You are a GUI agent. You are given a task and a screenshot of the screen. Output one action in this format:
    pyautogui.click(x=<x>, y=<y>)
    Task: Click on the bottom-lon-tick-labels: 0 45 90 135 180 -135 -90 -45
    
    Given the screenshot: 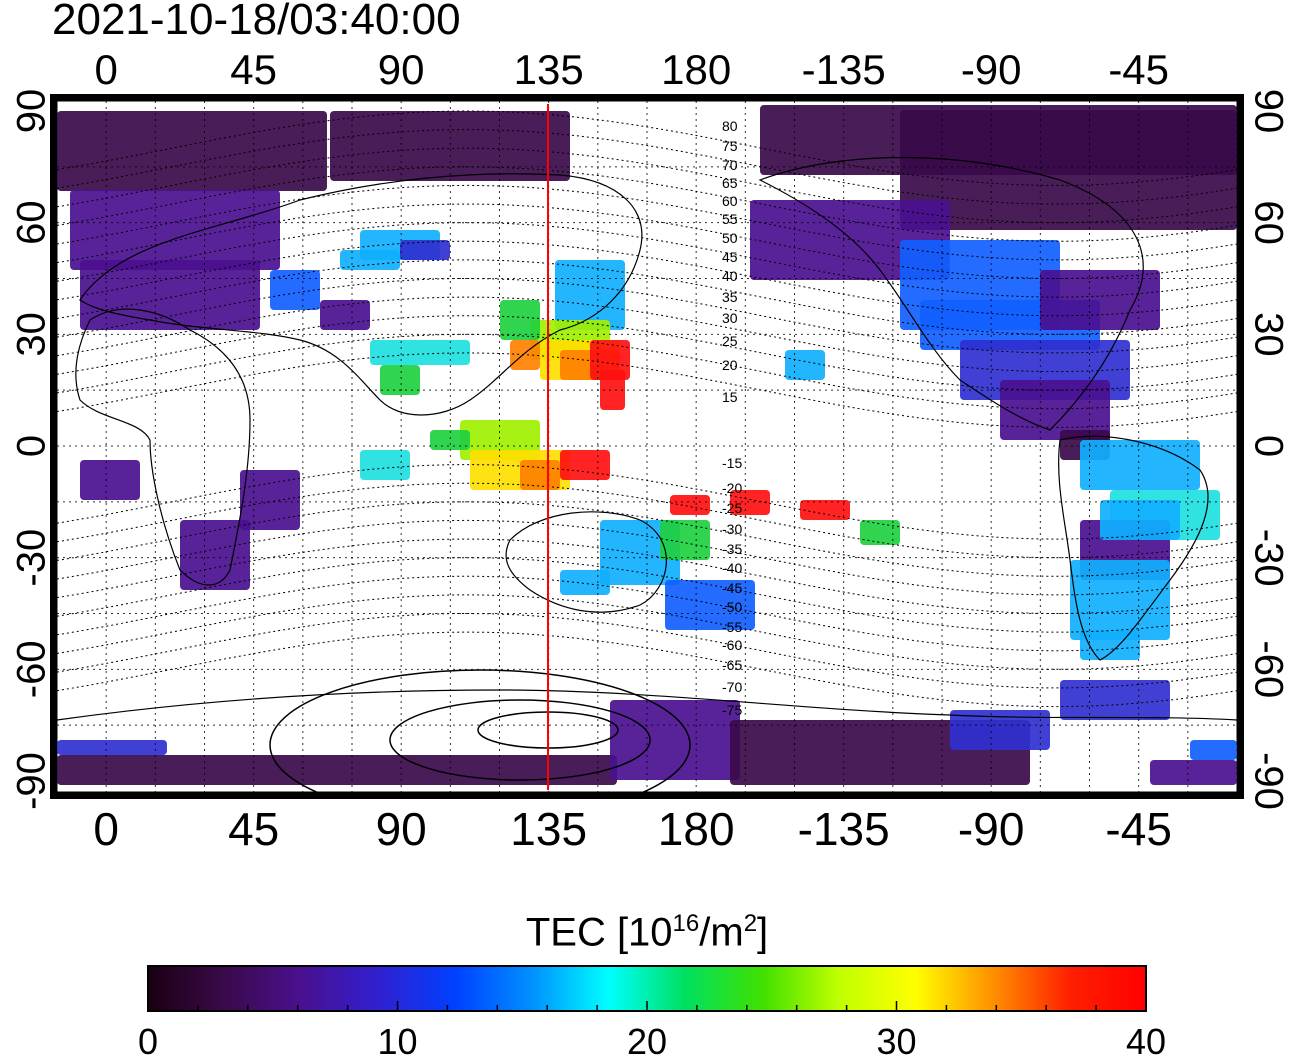 What is the action you would take?
    pyautogui.click(x=632, y=829)
    